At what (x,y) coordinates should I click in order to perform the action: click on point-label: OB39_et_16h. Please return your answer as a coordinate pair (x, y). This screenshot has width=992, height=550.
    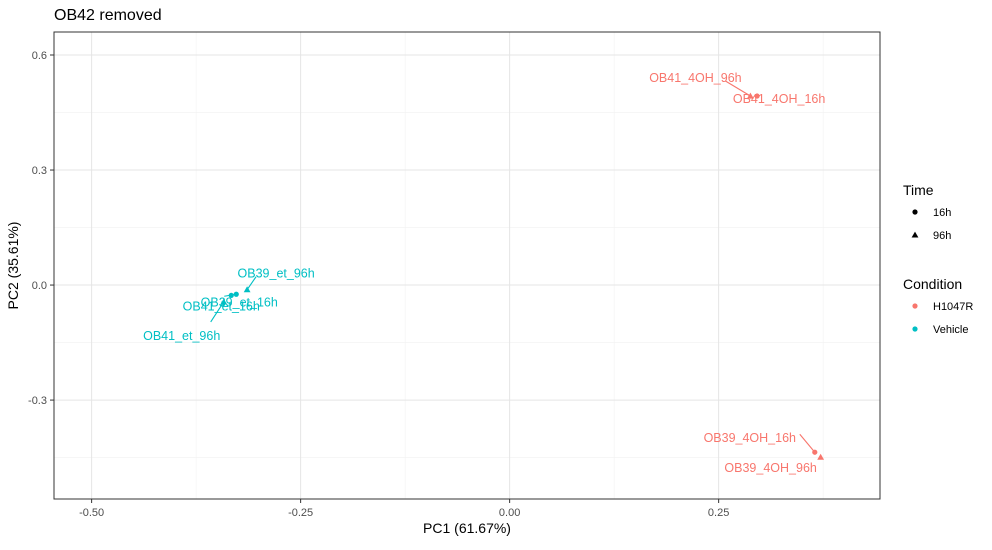
    Looking at the image, I should click on (239, 302).